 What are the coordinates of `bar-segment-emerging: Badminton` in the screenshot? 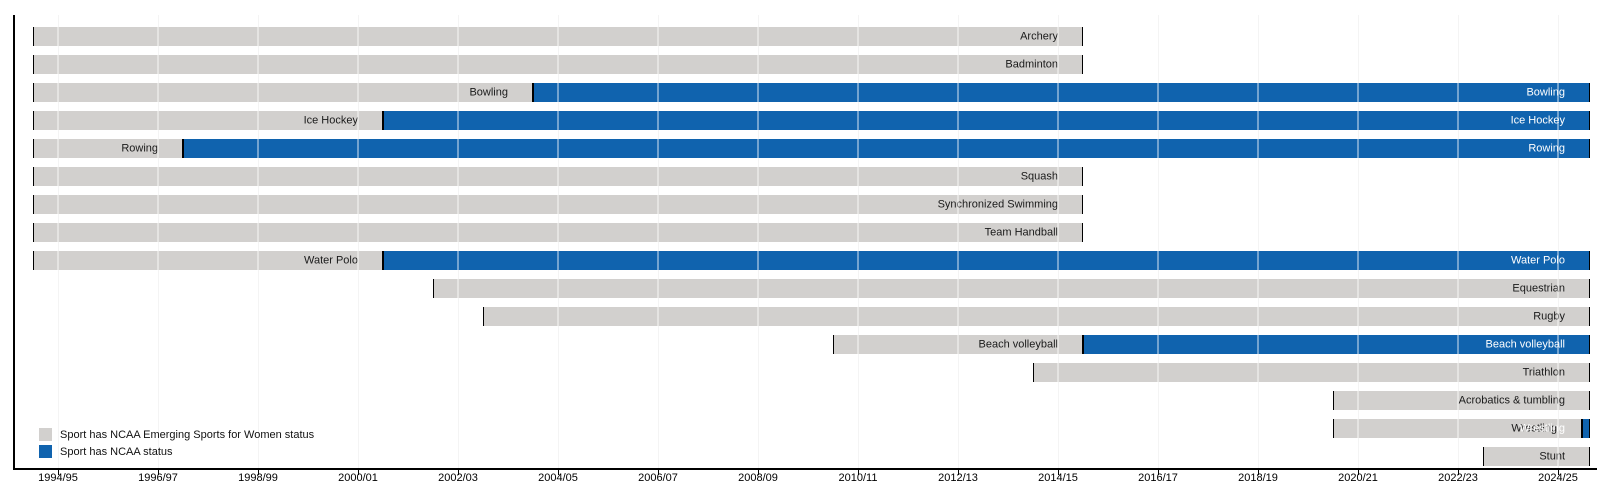 It's located at (558, 64).